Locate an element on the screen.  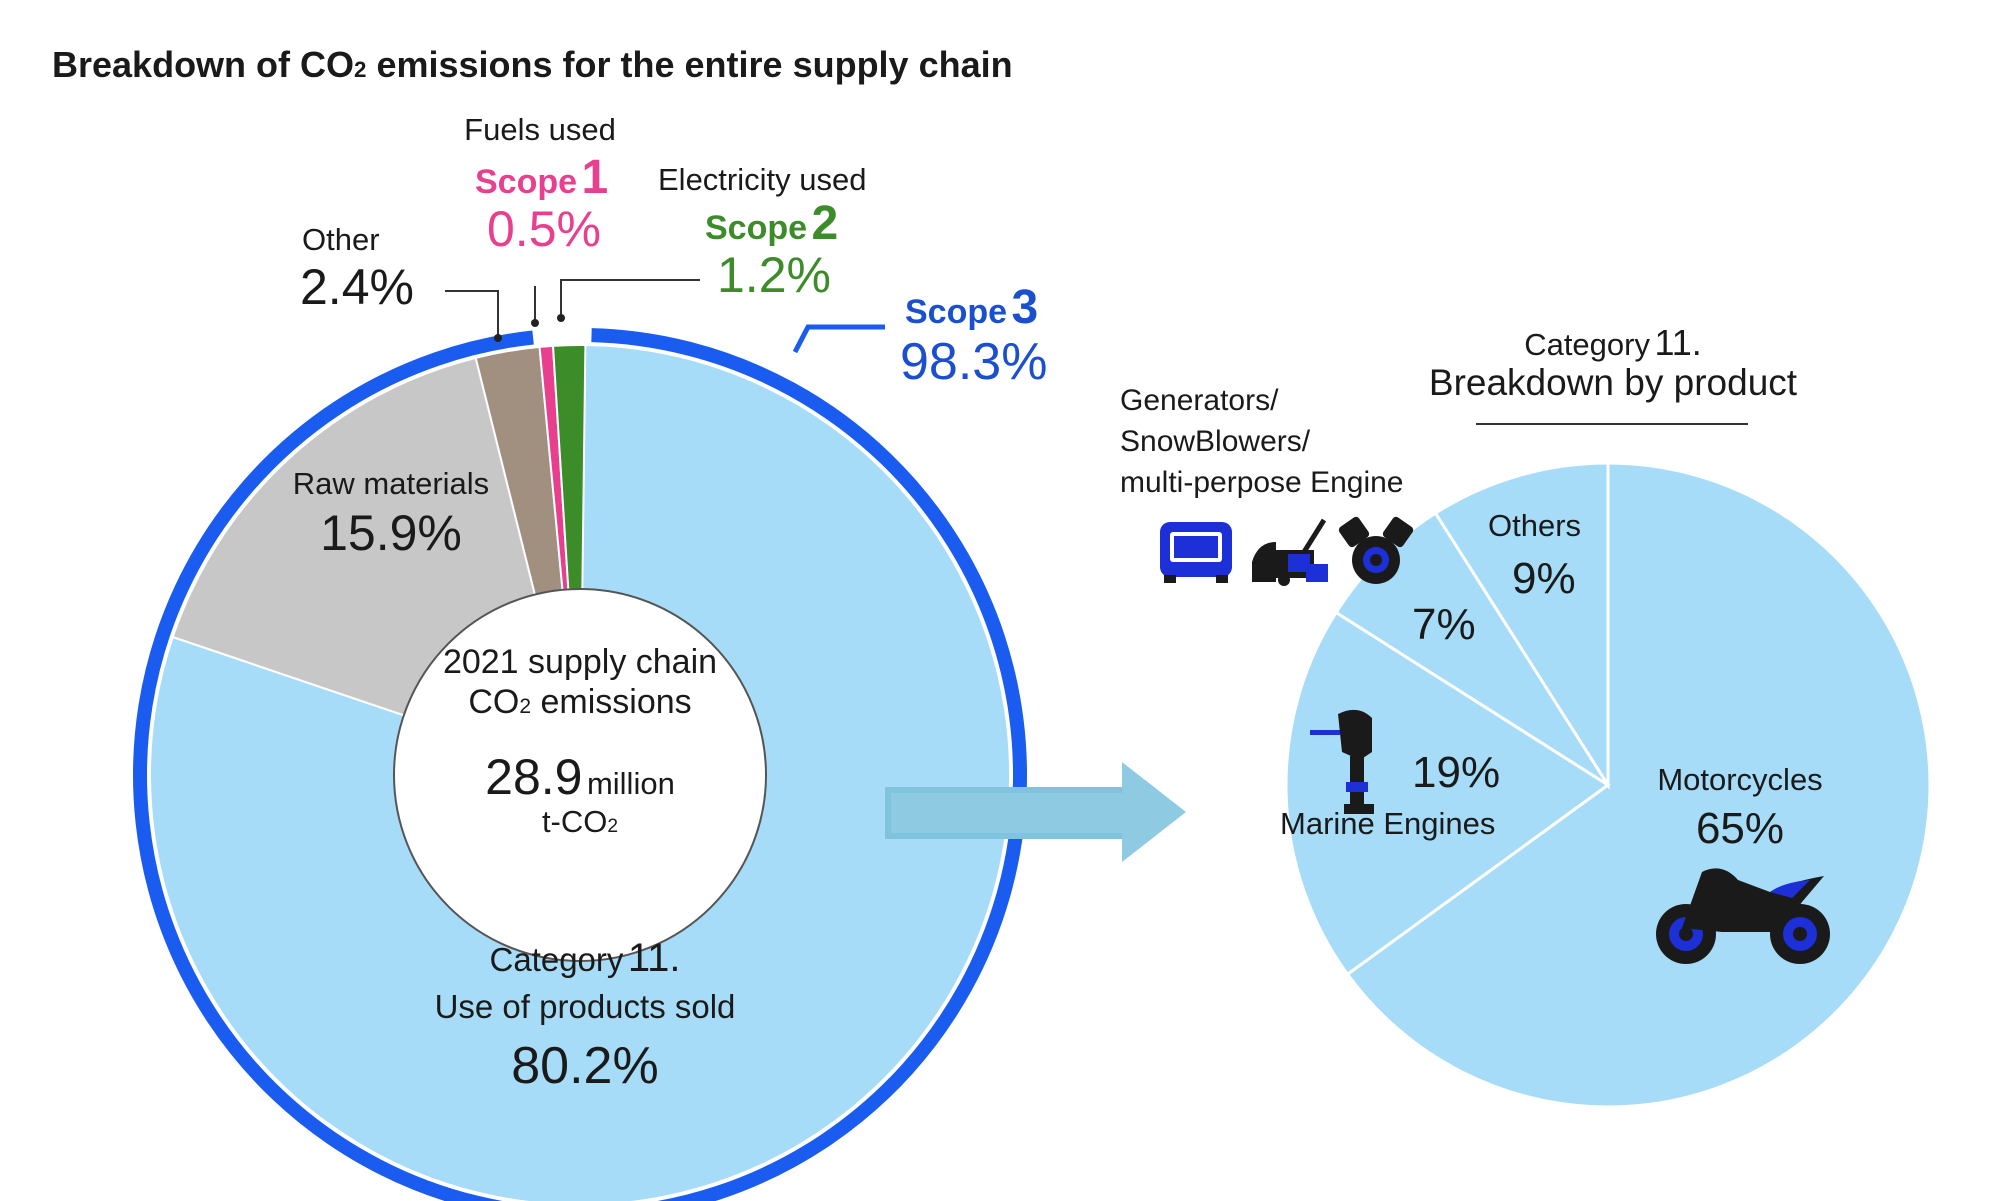
arrow-icon is located at coordinates (1035, 812).